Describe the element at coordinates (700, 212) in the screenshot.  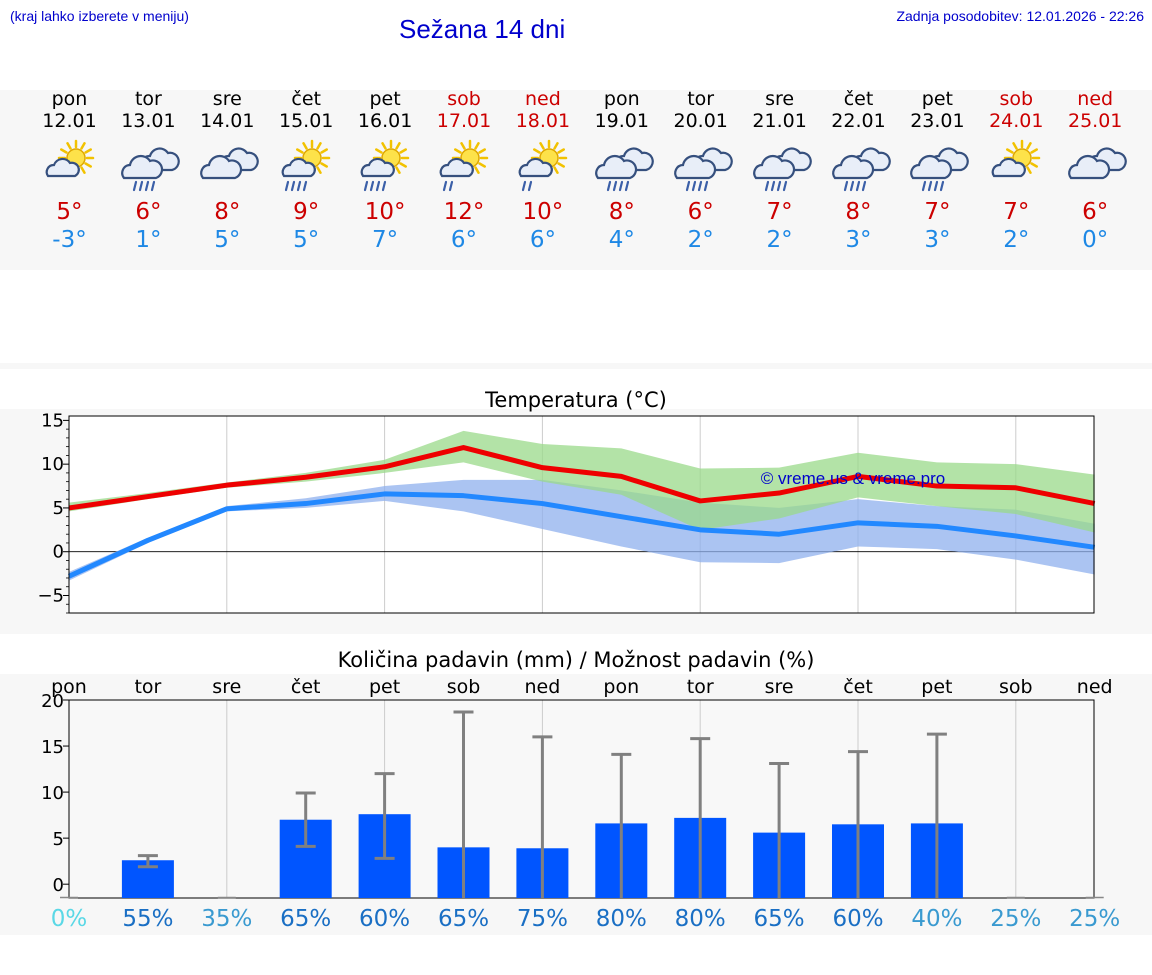
I see `max-temp: 6°` at that location.